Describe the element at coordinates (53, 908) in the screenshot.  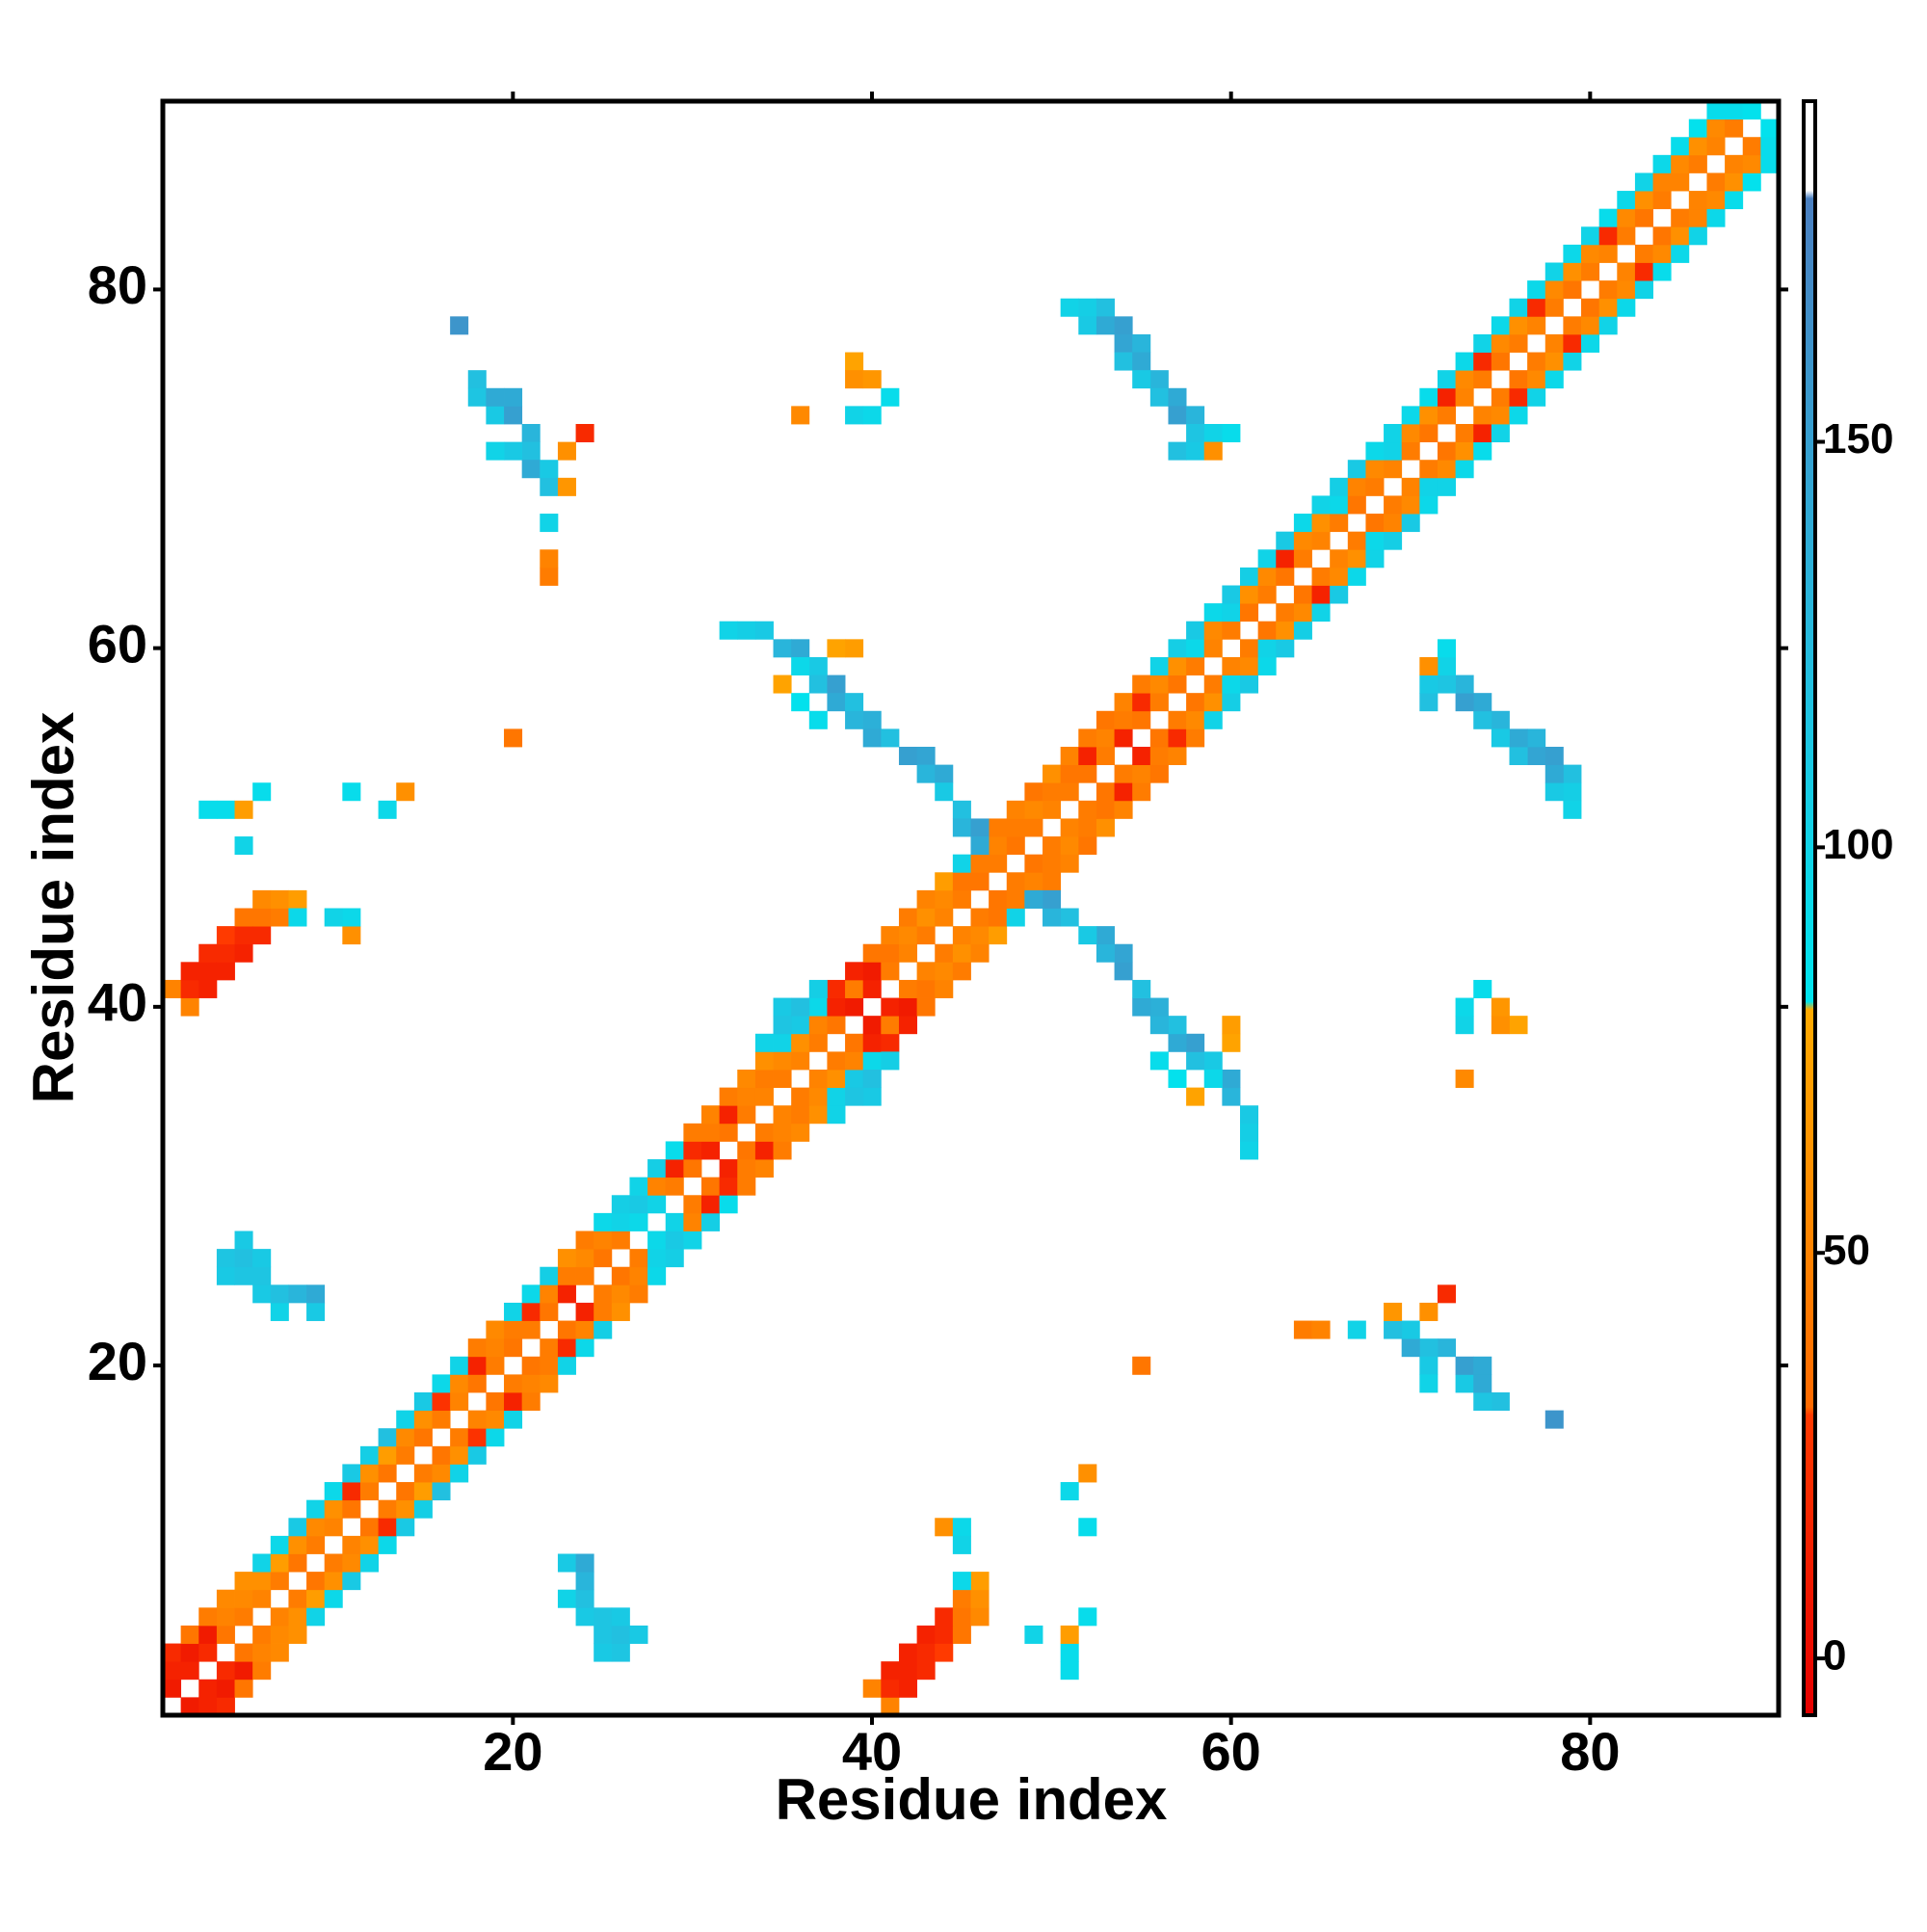
I see `y-axis-label: Residue index` at that location.